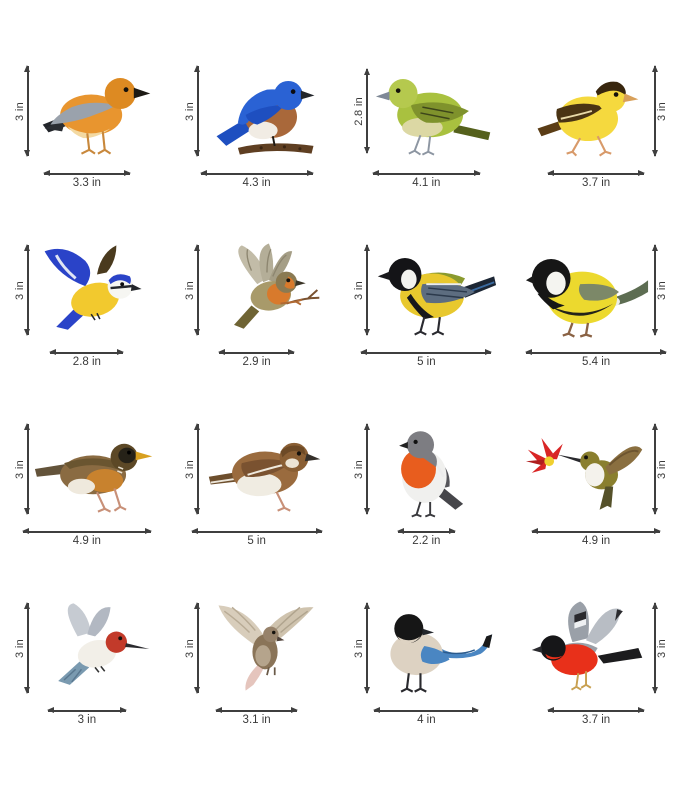  Describe the element at coordinates (426, 541) in the screenshot. I see `width-label: 2.2 in` at that location.